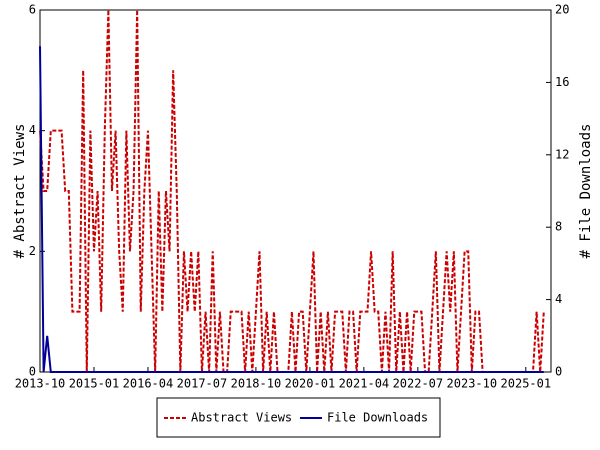 This screenshot has width=600, height=450. I want to click on x-tick-label: 2015-01, so click(94, 384).